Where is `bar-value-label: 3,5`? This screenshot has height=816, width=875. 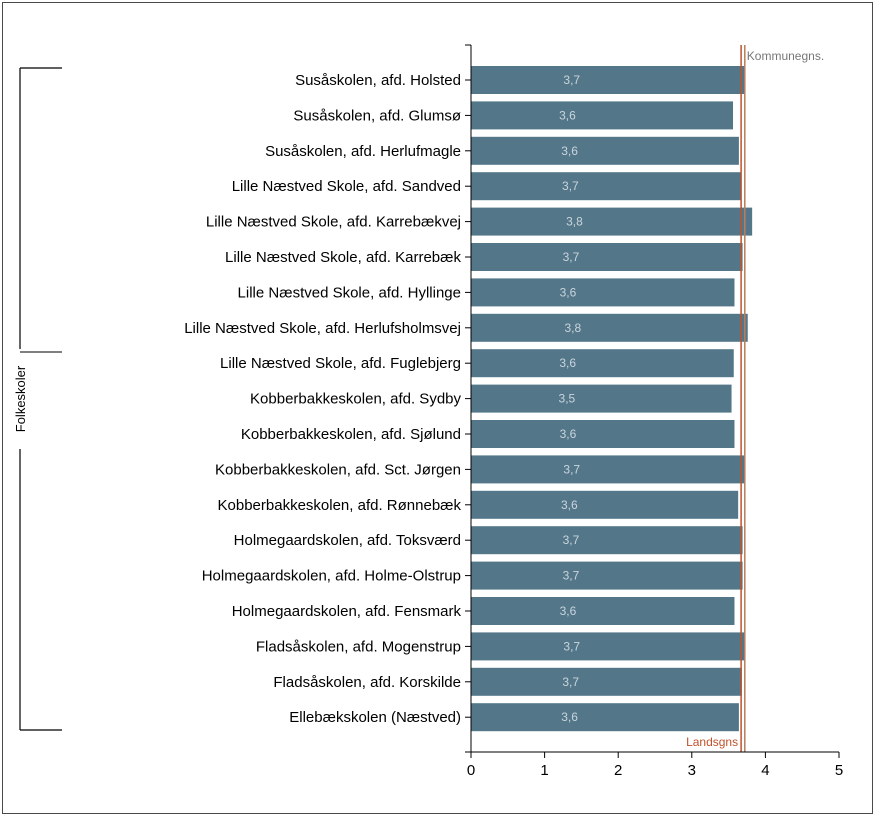 bar-value-label: 3,5 is located at coordinates (567, 399).